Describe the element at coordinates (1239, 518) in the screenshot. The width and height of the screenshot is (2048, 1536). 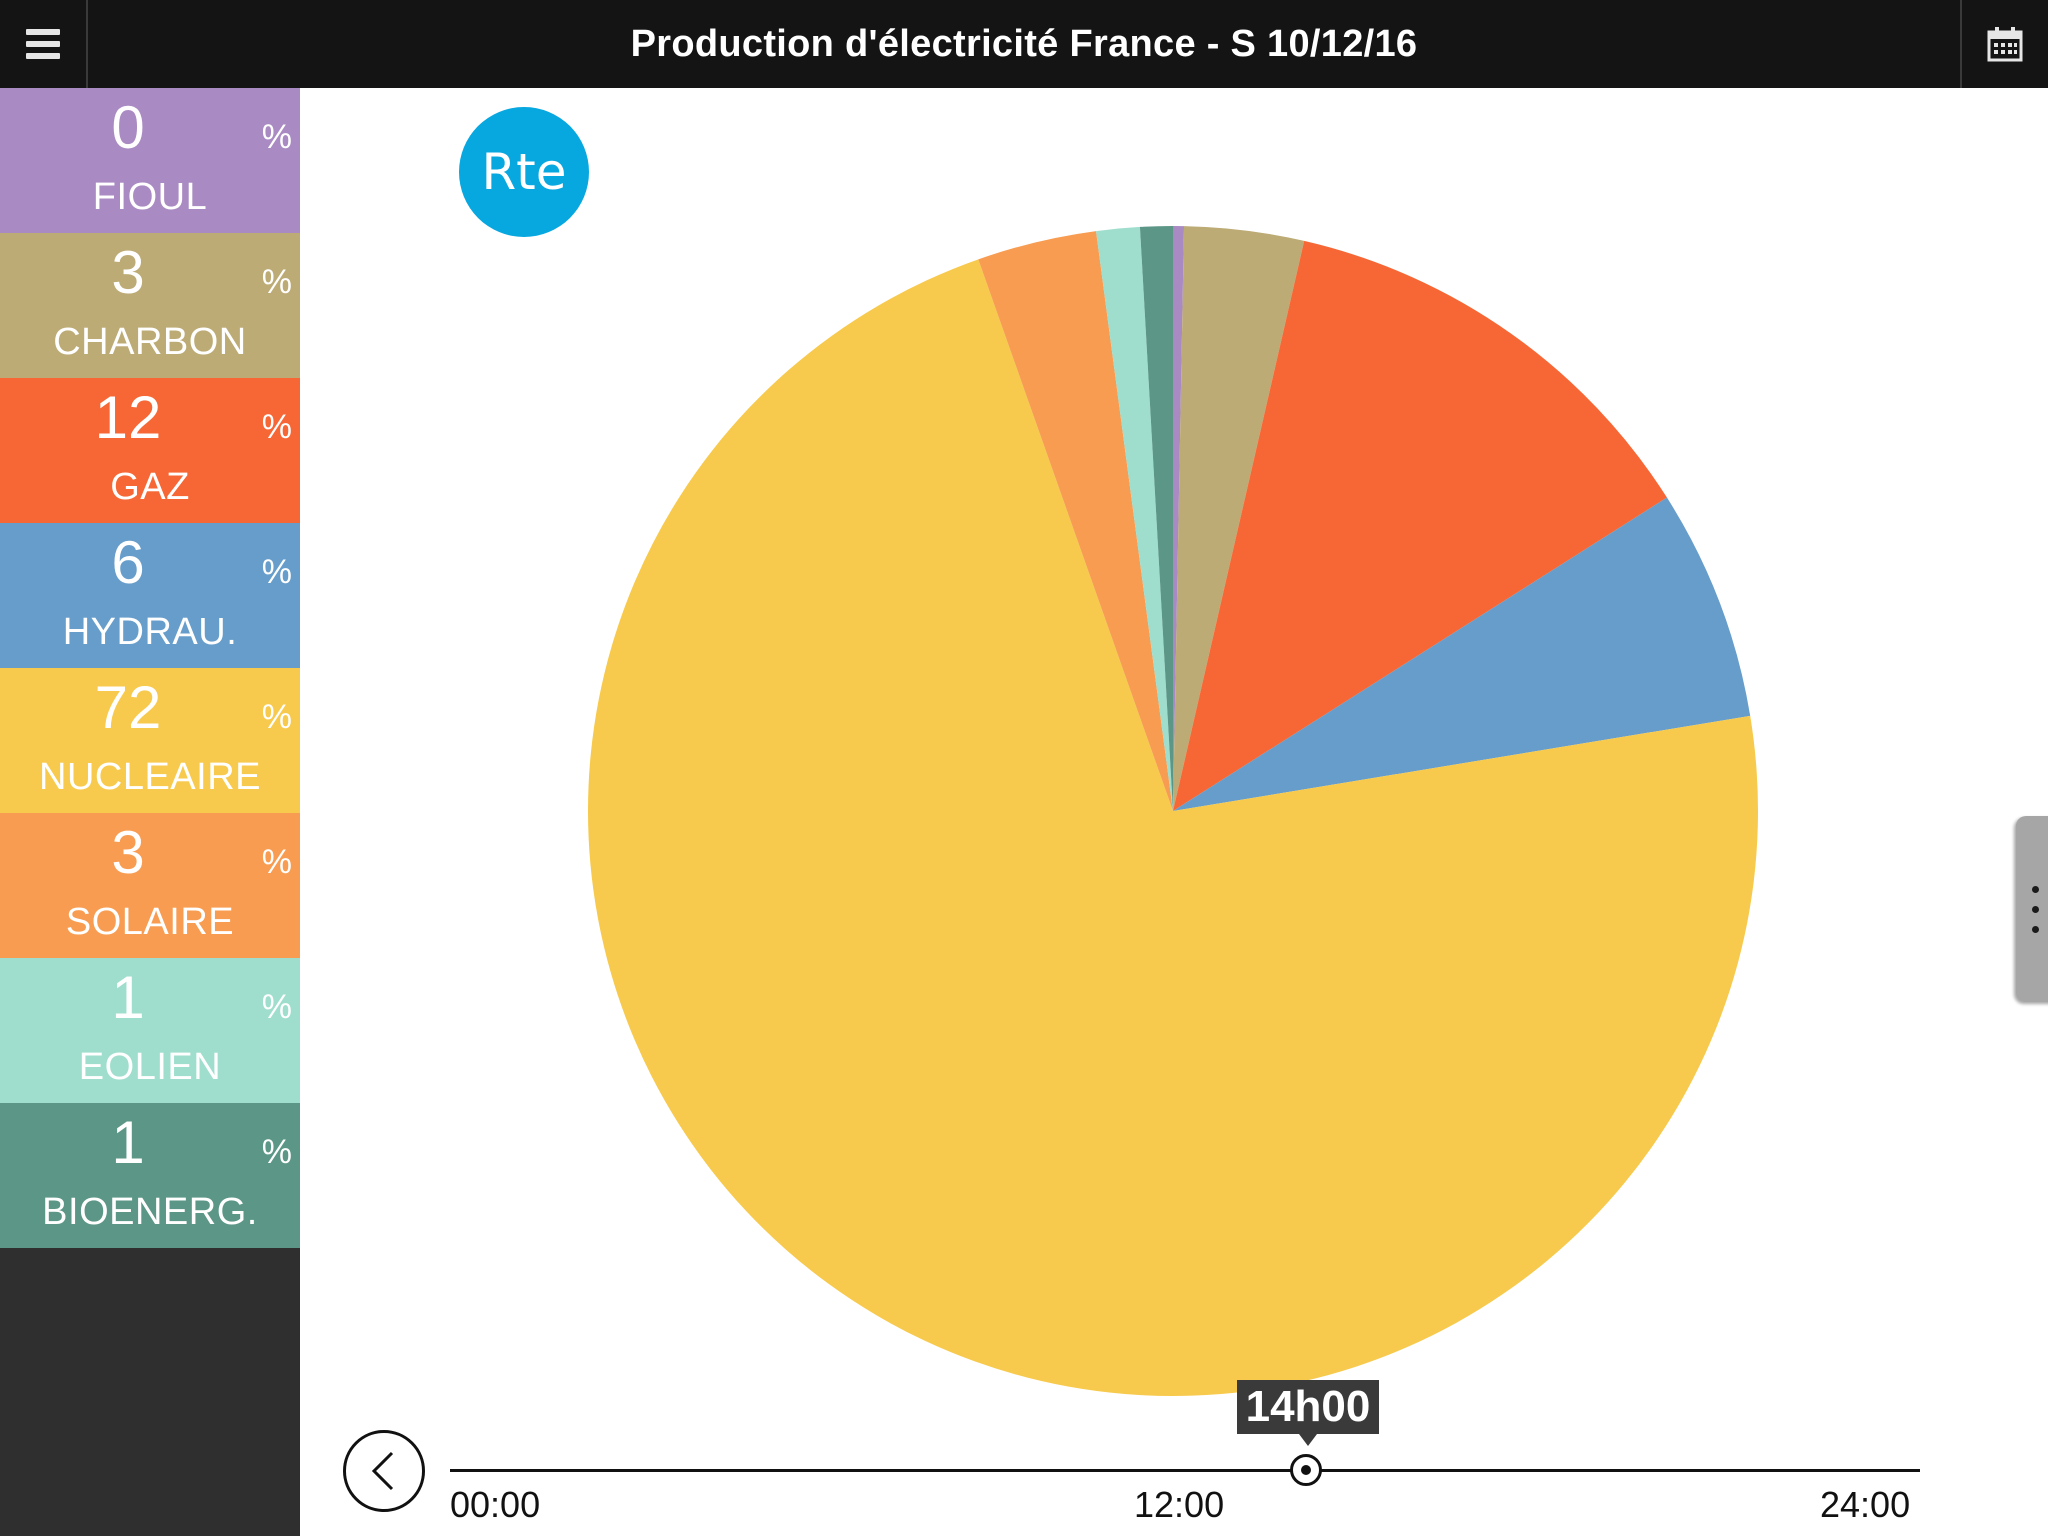
I see `pie-slice-charbon` at that location.